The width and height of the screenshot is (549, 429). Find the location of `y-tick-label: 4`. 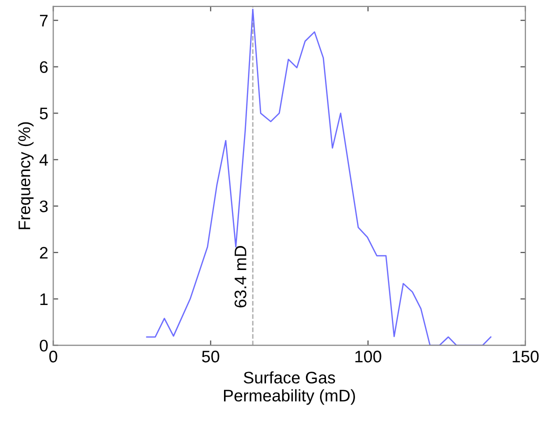

y-tick-label: 4 is located at coordinates (44, 160).